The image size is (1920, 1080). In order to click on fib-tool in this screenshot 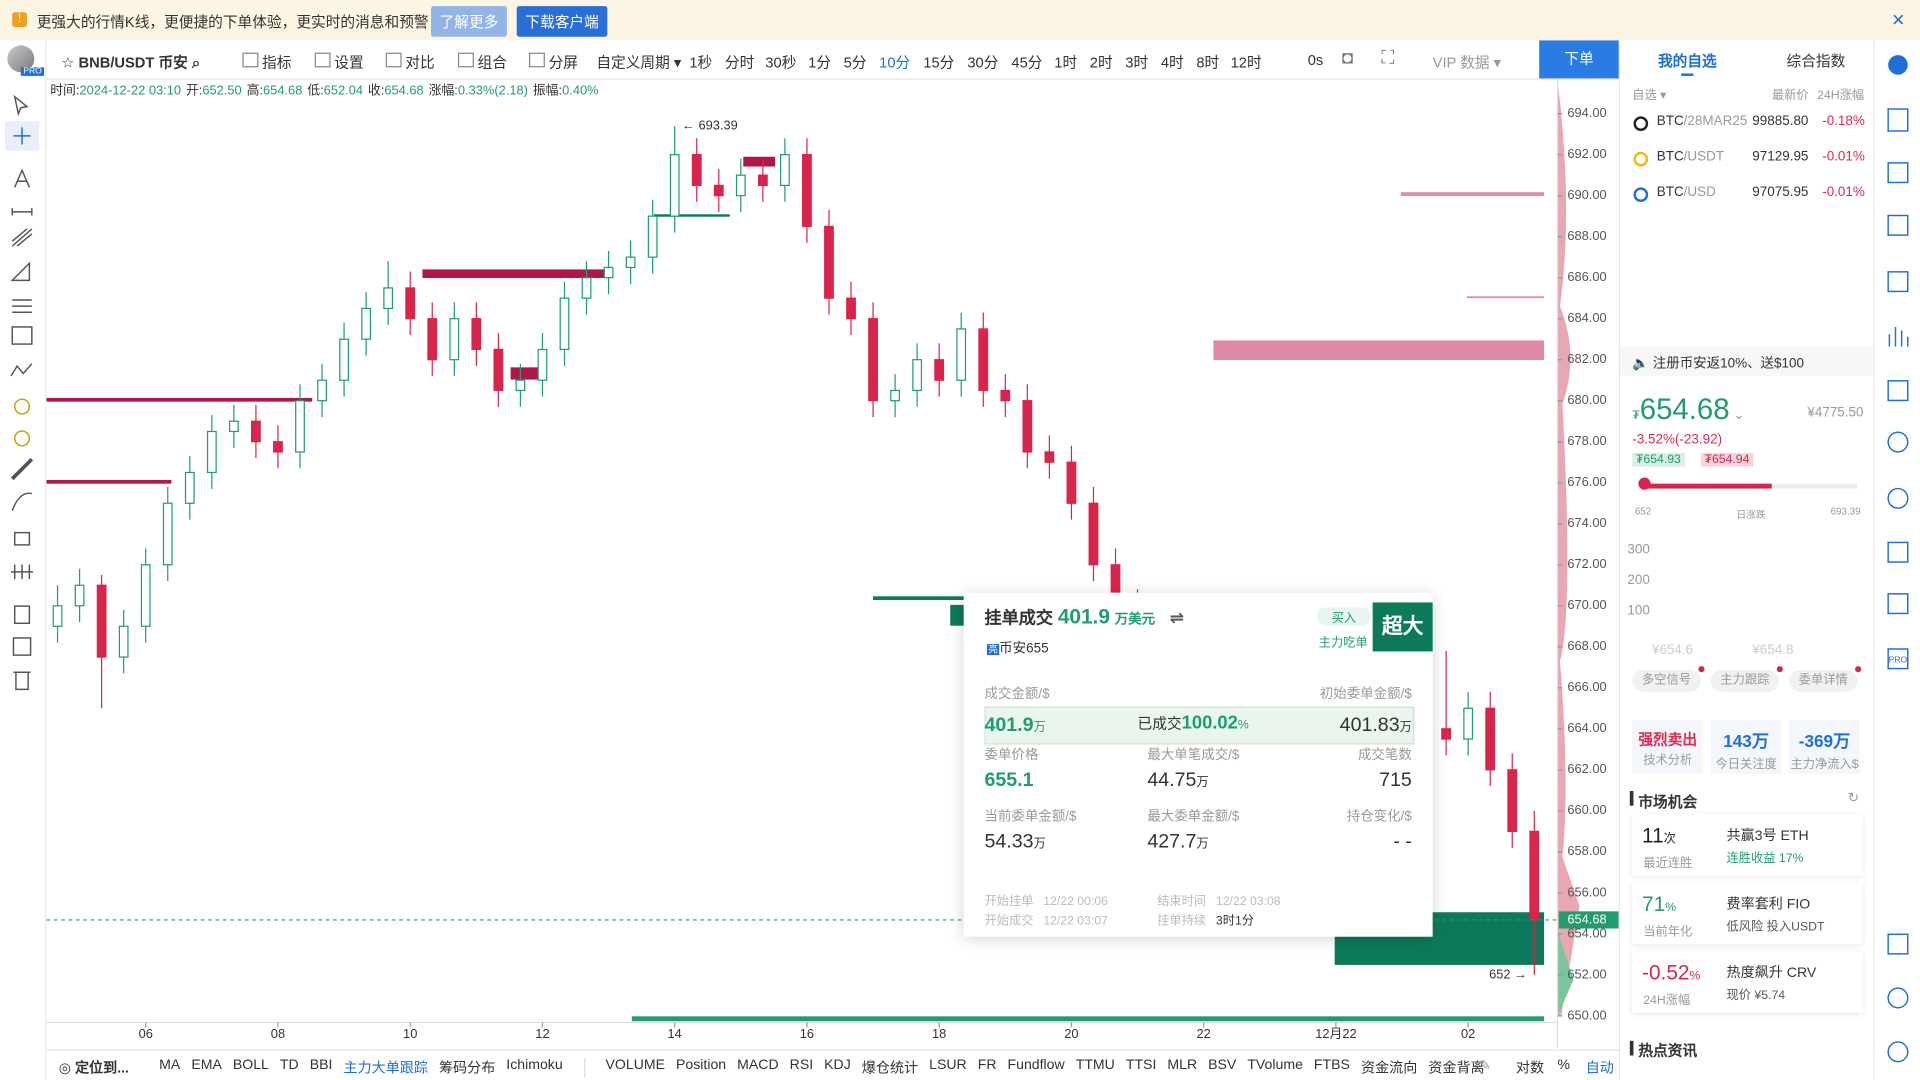, I will do `click(22, 306)`.